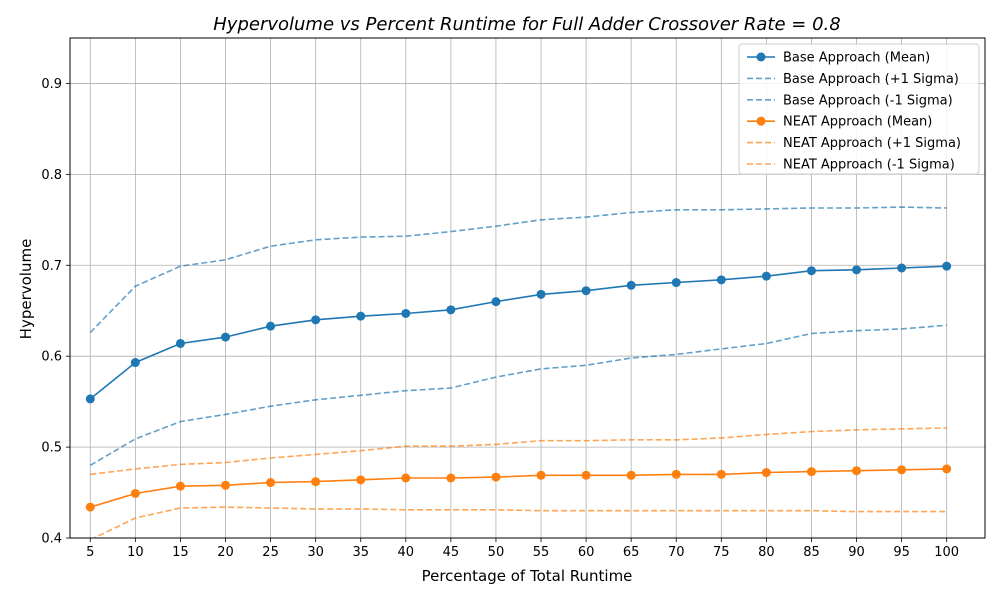  I want to click on x-axis-ticks: 5 10 15 20 25 30 35 40 45 50 55 60 65 70 75 80 85 90 95 100, so click(522, 549).